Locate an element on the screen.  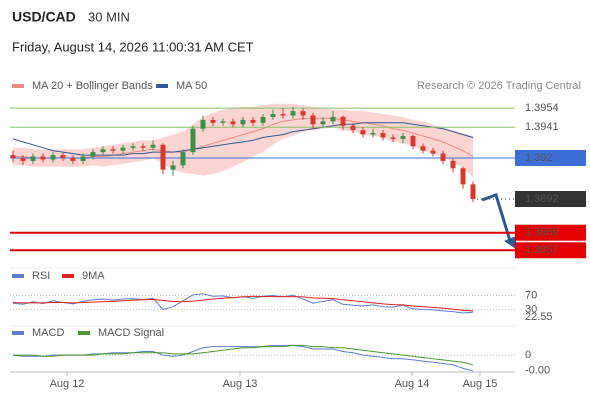
legend-label: 9MA is located at coordinates (93, 276).